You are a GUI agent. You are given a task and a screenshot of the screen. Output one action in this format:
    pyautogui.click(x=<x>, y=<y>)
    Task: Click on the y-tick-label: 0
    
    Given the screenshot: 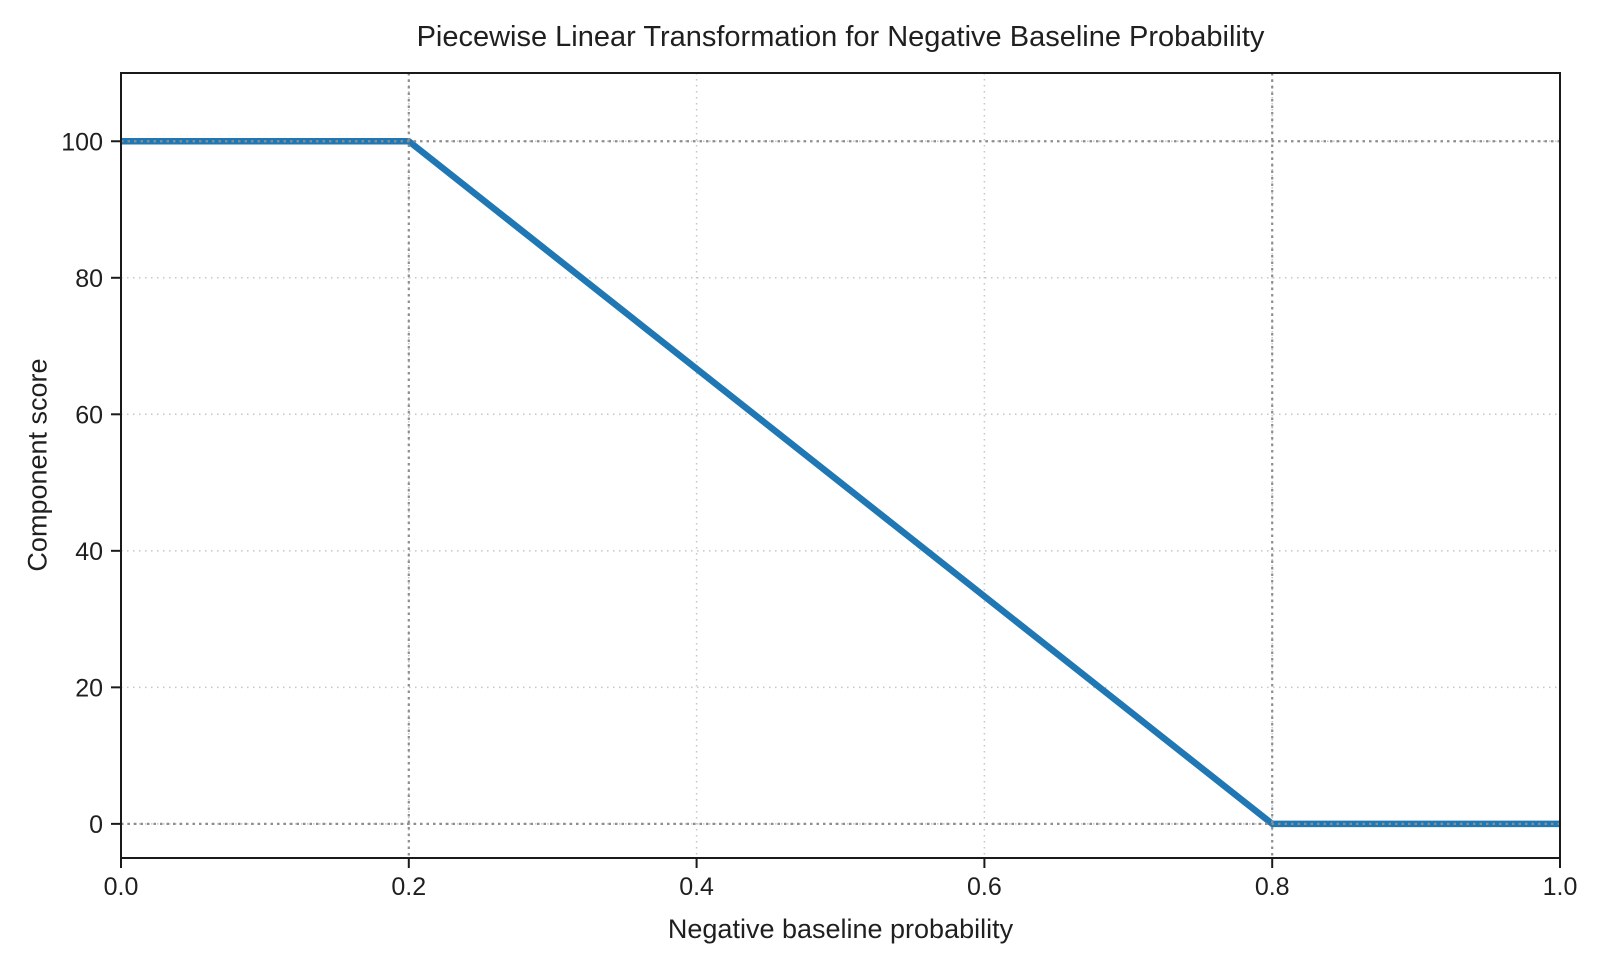 What is the action you would take?
    pyautogui.click(x=96, y=825)
    